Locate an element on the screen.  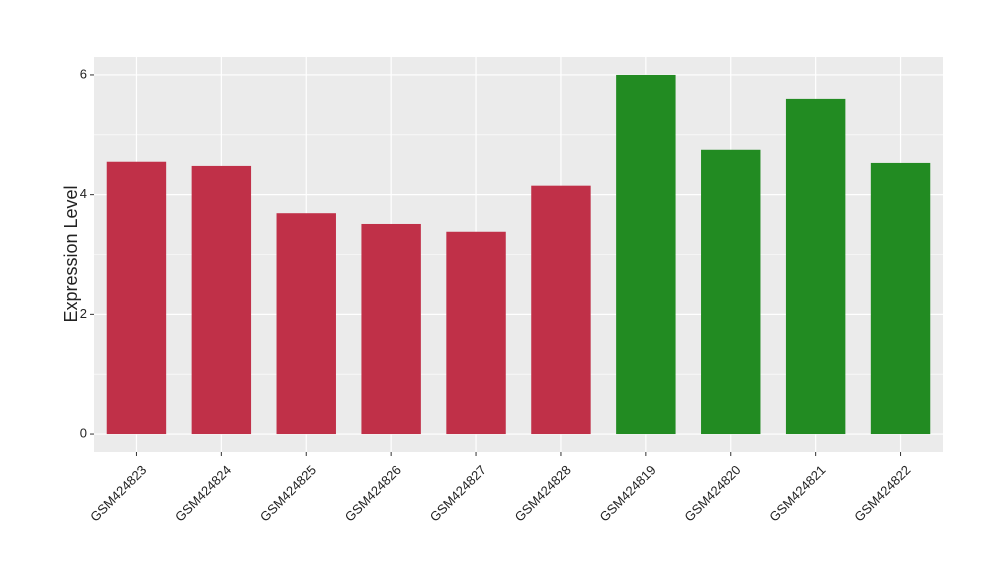
x-tick-label: GSM424826 is located at coordinates (373, 493).